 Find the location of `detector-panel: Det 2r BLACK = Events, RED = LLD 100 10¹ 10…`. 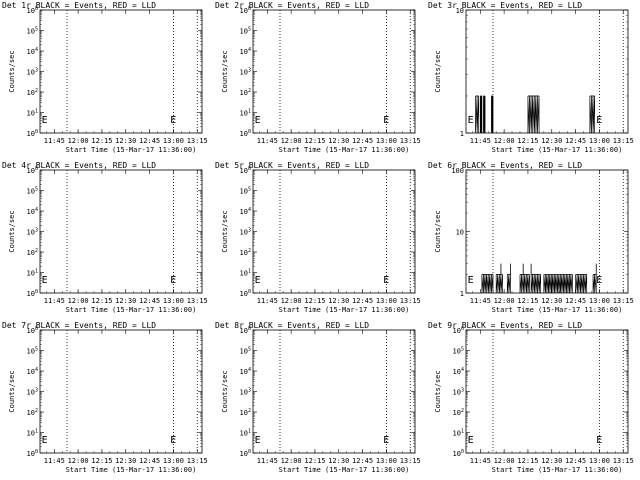

detector-panel: Det 2r BLACK = Events, RED = LLD 100 10¹ 10… is located at coordinates (318, 77).